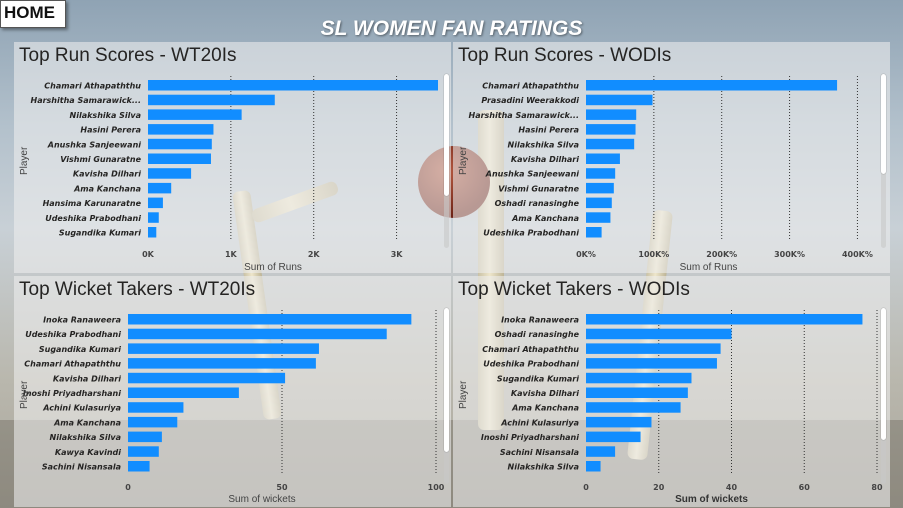  I want to click on category-label: Kawya Kavindi, so click(88, 452).